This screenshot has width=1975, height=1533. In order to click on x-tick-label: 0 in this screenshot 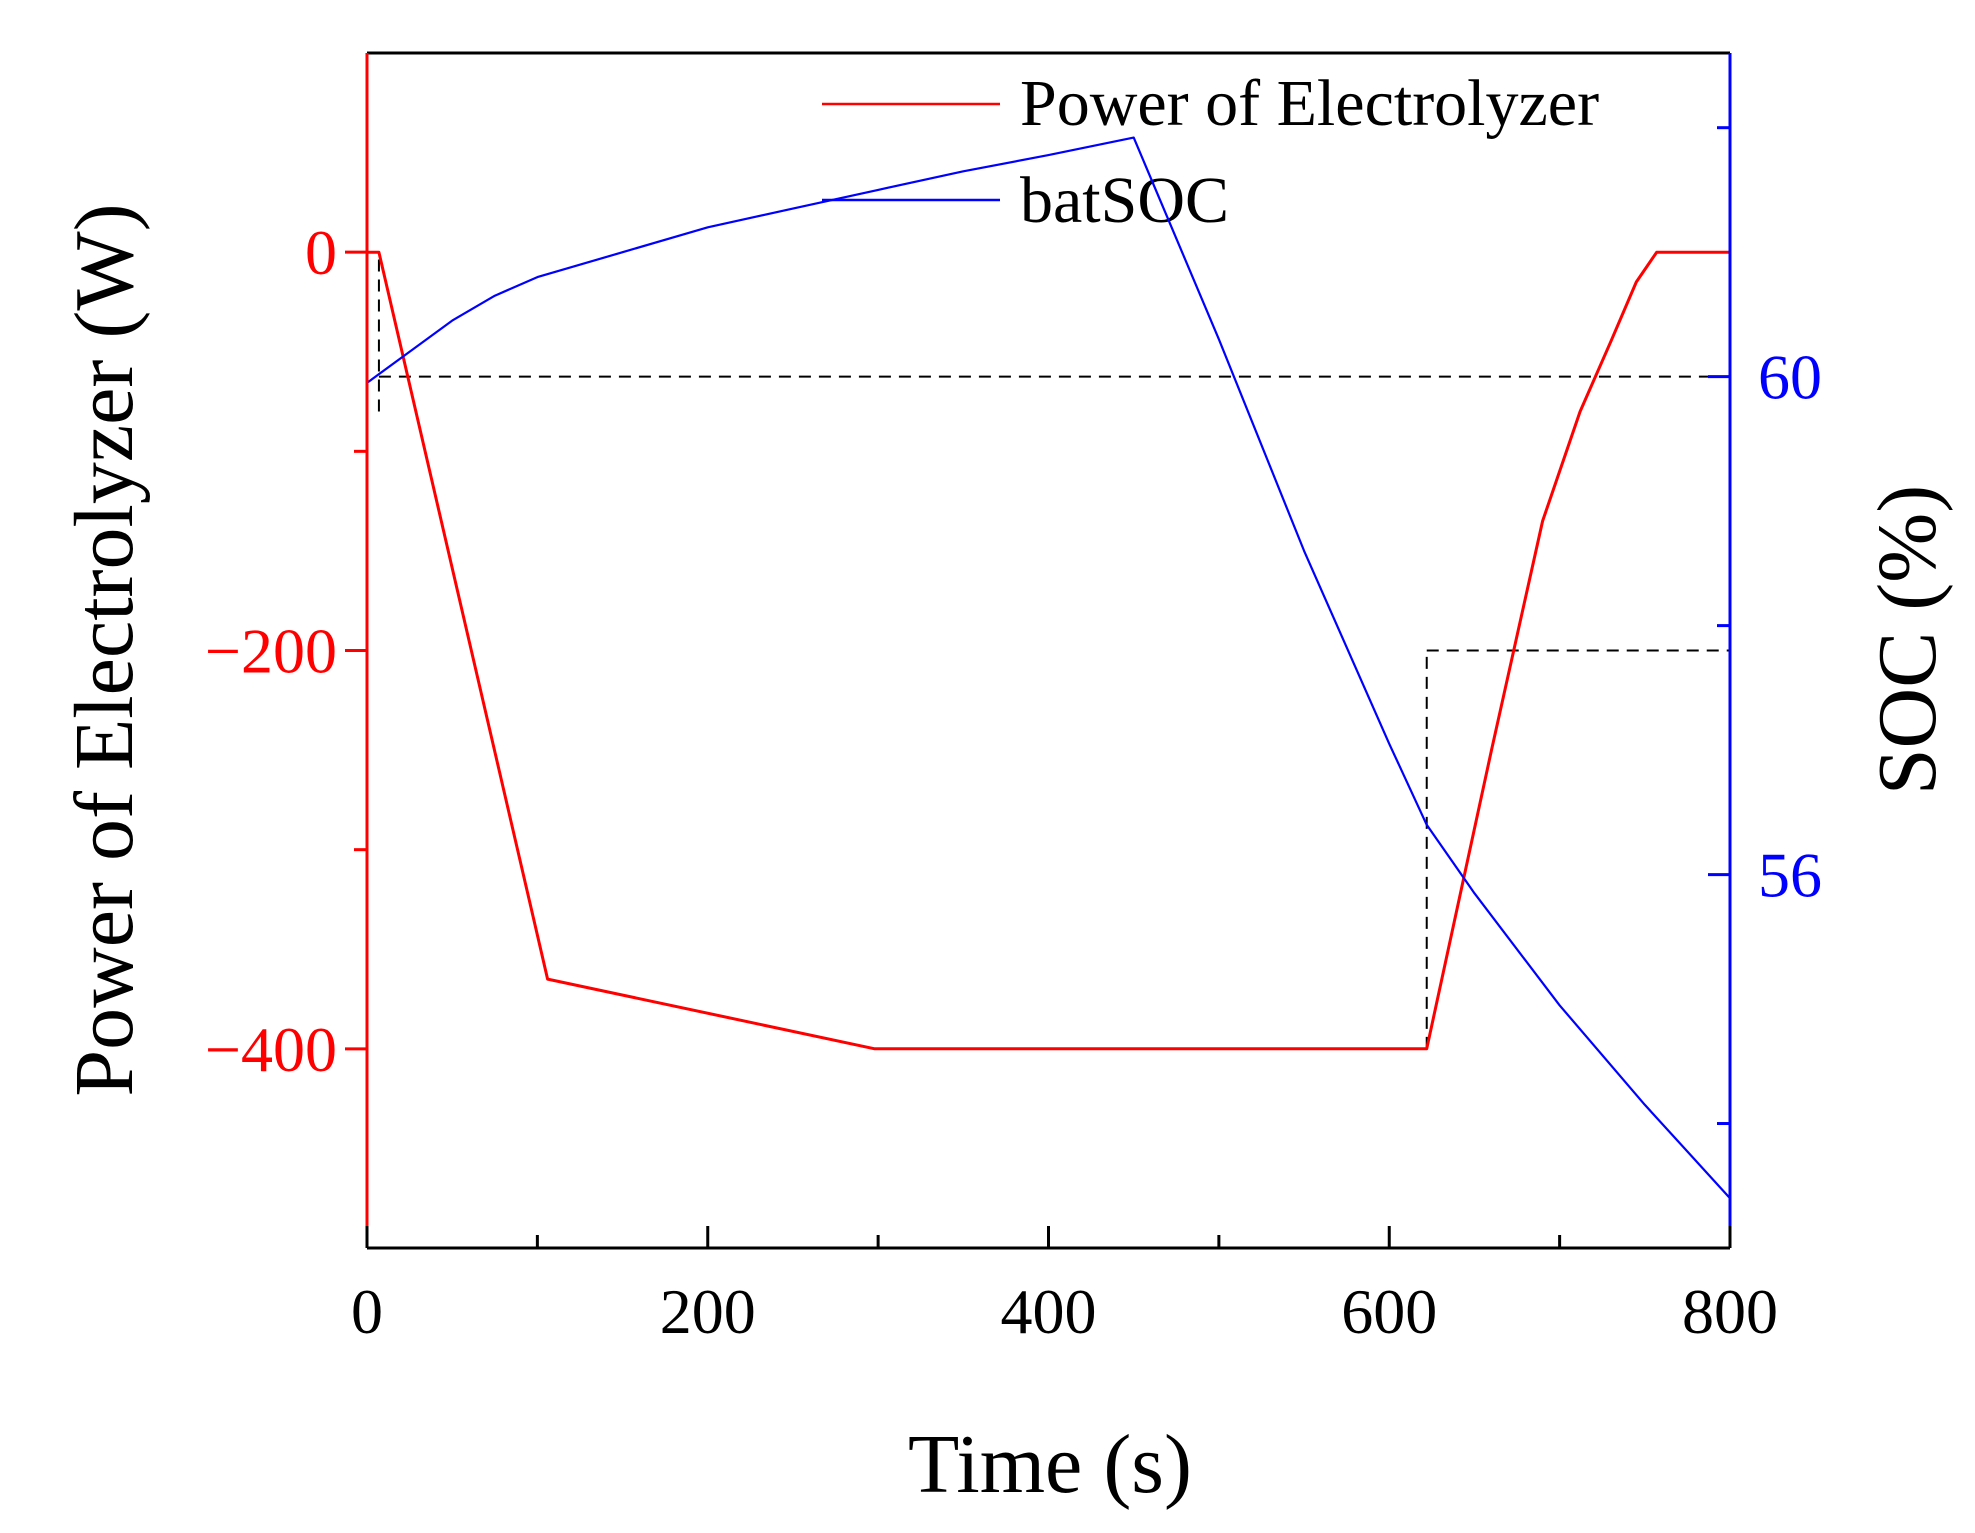, I will do `click(367, 1311)`.